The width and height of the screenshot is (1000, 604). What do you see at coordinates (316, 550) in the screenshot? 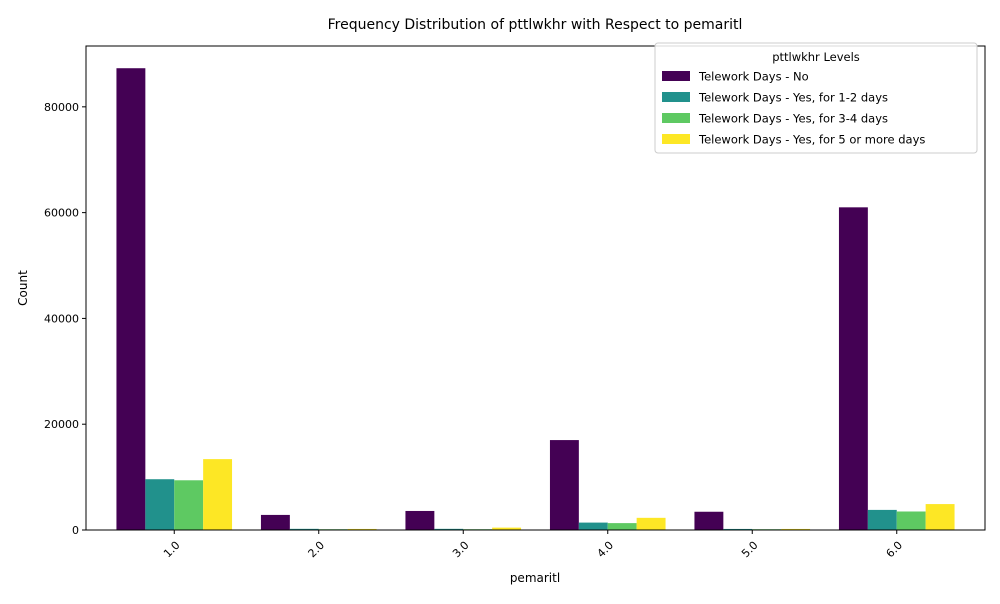
I see `x-tick-label: 2.0` at bounding box center [316, 550].